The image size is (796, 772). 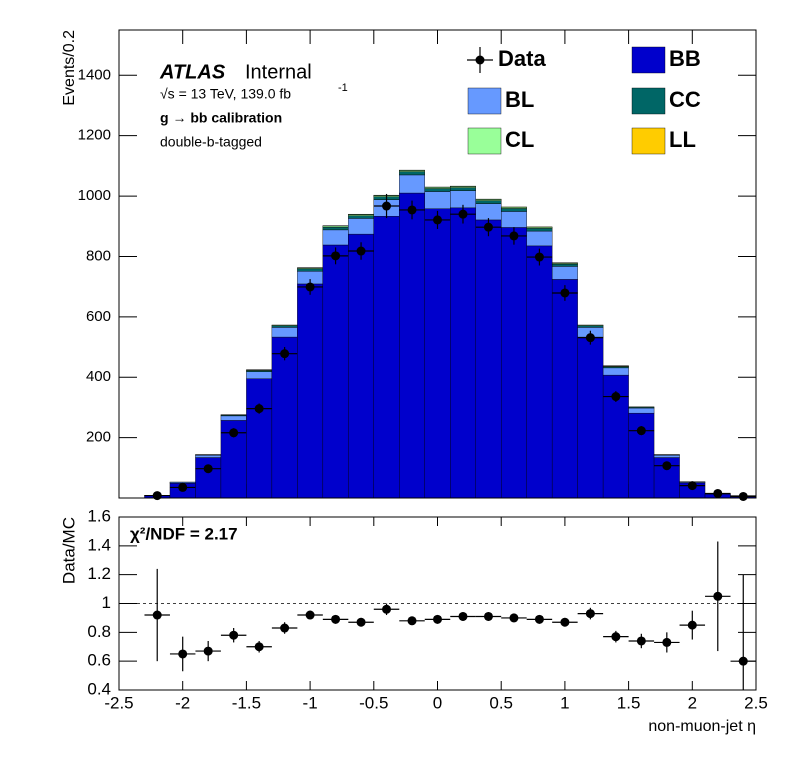 What do you see at coordinates (522, 58) in the screenshot?
I see `legend-label: Data` at bounding box center [522, 58].